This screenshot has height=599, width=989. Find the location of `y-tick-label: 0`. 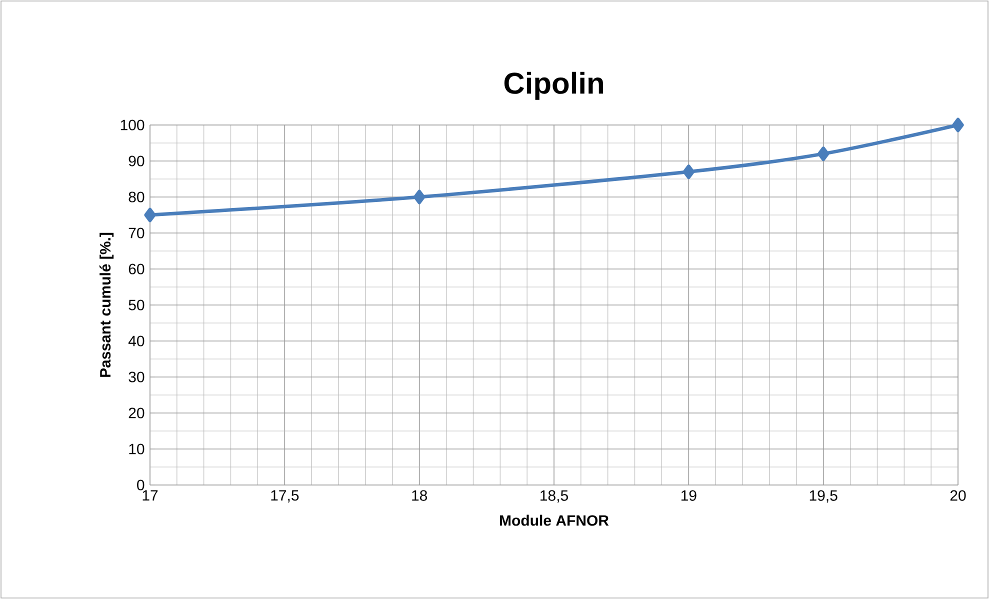

y-tick-label: 0 is located at coordinates (140, 485).